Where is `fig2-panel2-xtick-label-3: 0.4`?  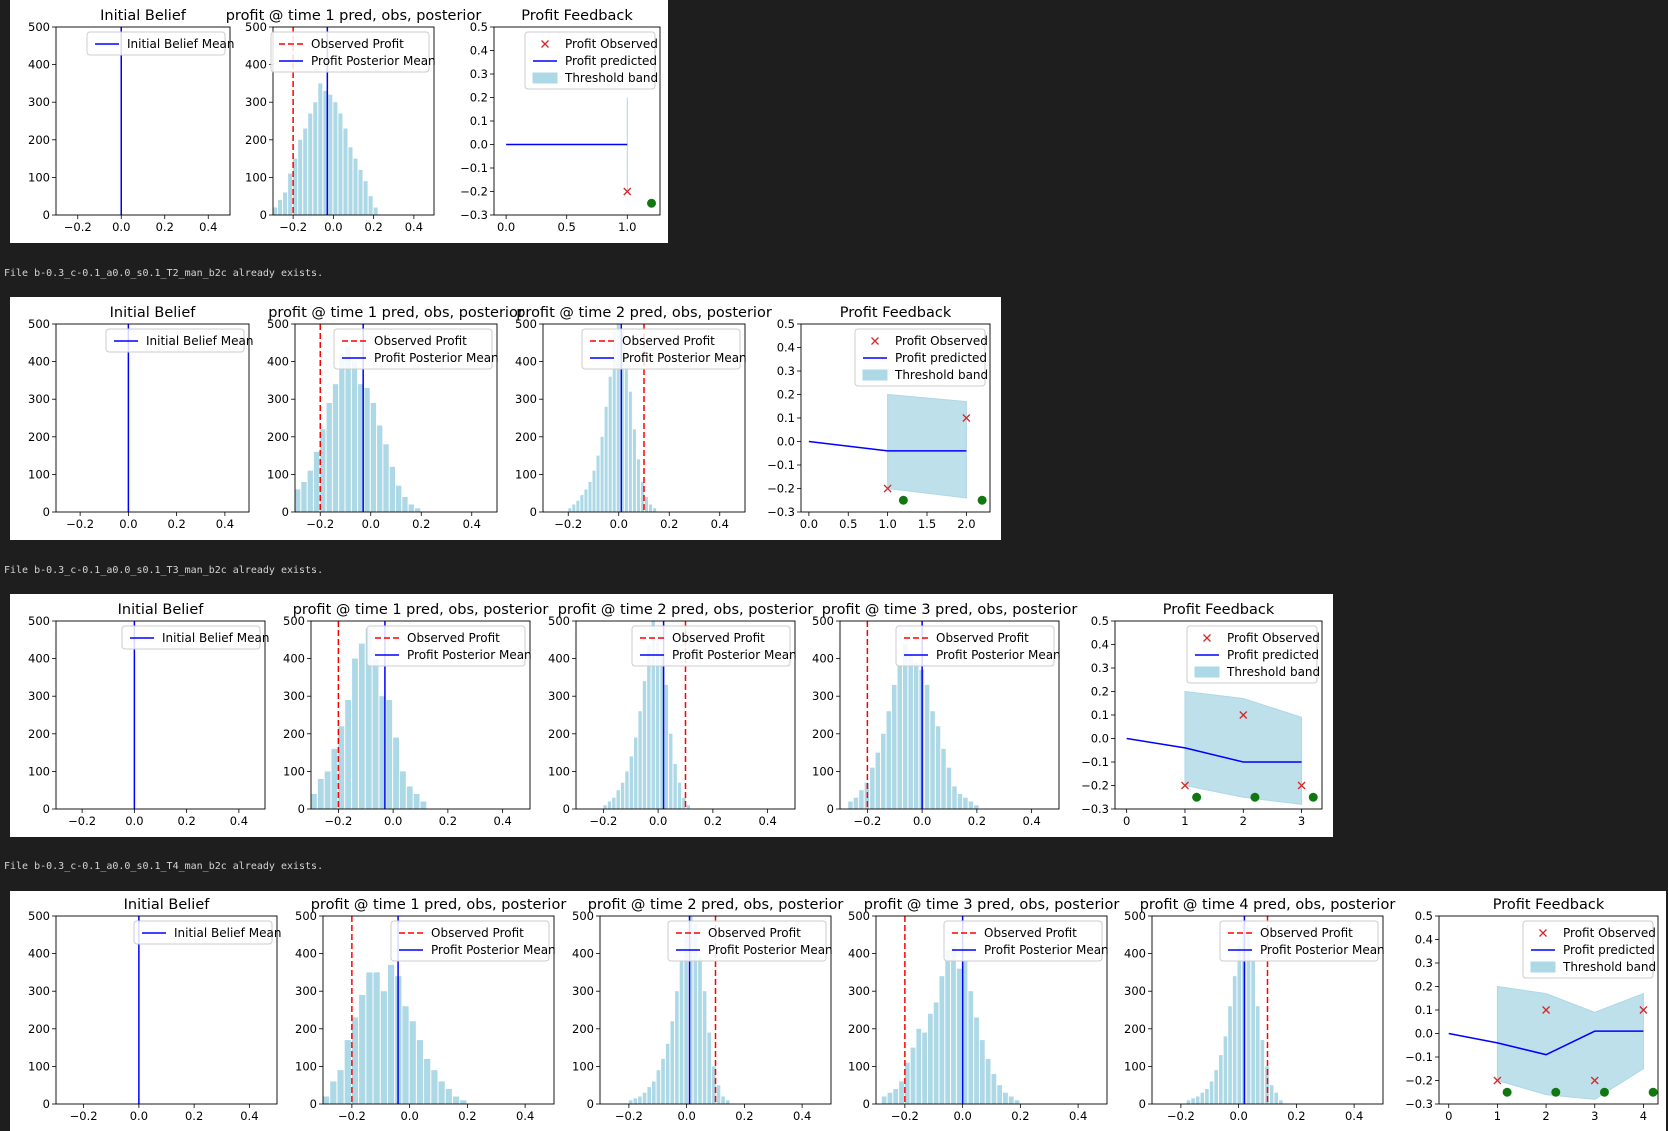 fig2-panel2-xtick-label-3: 0.4 is located at coordinates (472, 524).